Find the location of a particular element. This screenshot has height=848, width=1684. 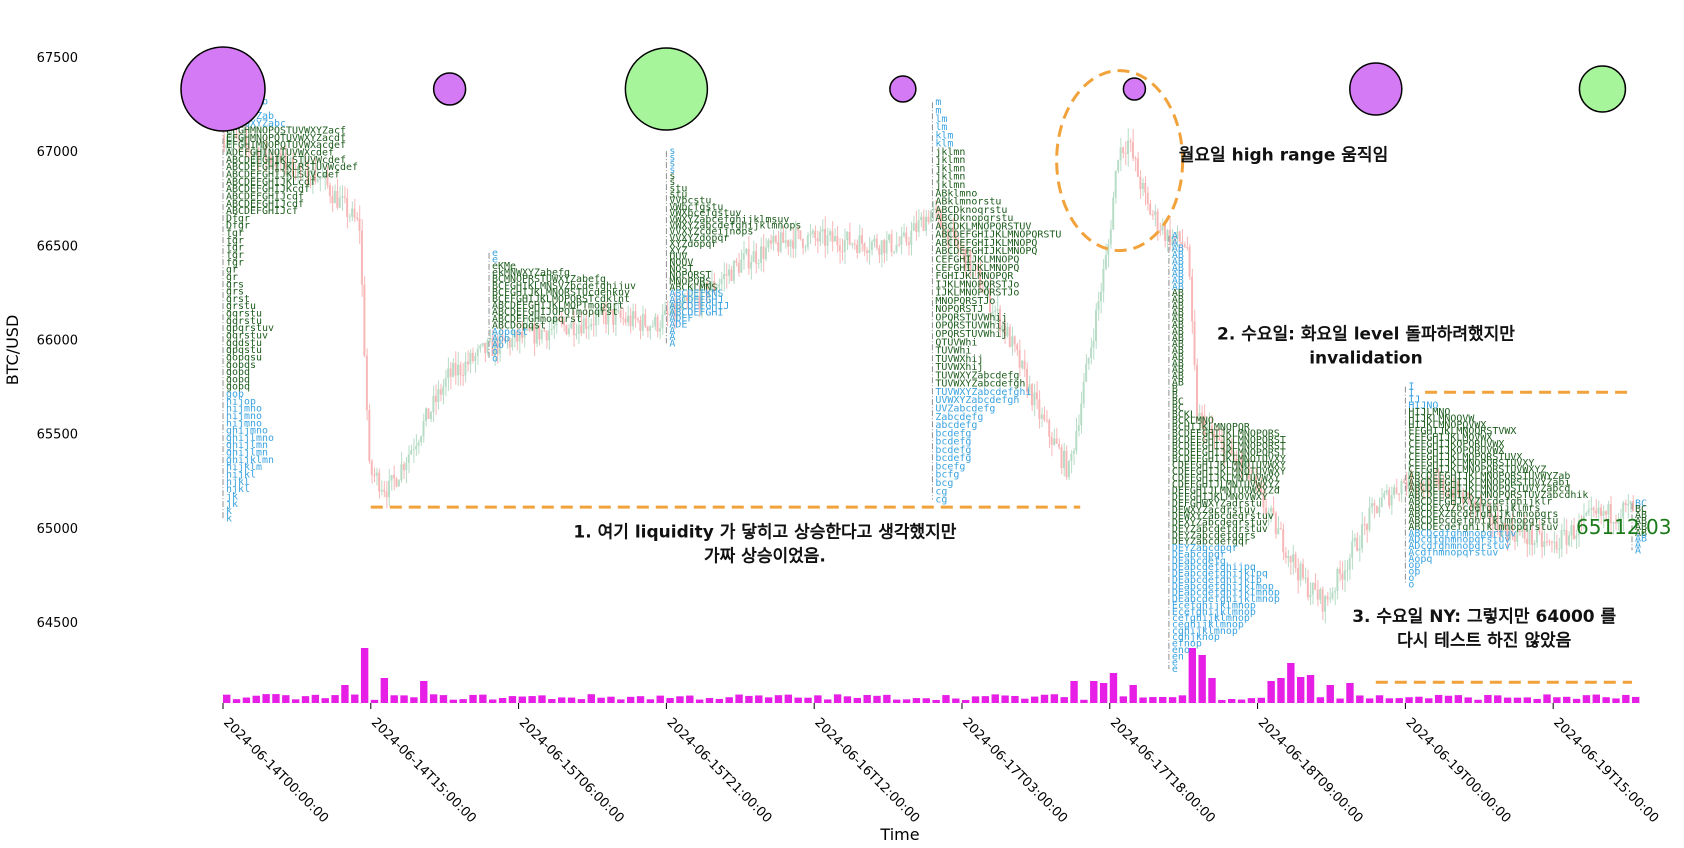

profile-tpo-row: ABklmnorstu is located at coordinates (968, 202).